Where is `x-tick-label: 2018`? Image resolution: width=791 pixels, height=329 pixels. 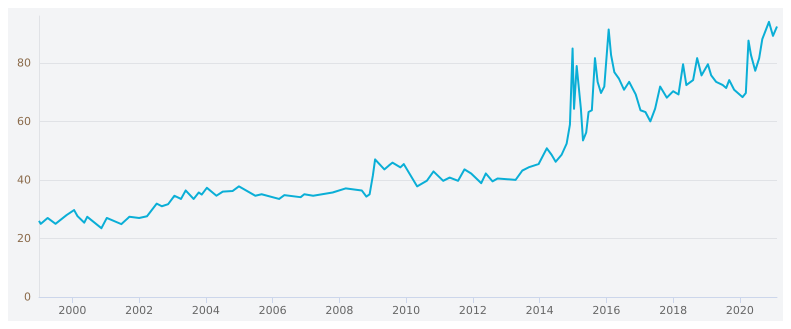
x-tick-label: 2018 is located at coordinates (673, 310).